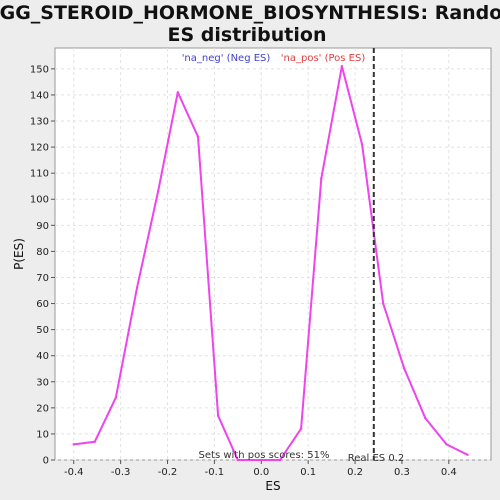 The image size is (500, 500). I want to click on legend-pos: 'na_pos' (Pos ES), so click(323, 58).